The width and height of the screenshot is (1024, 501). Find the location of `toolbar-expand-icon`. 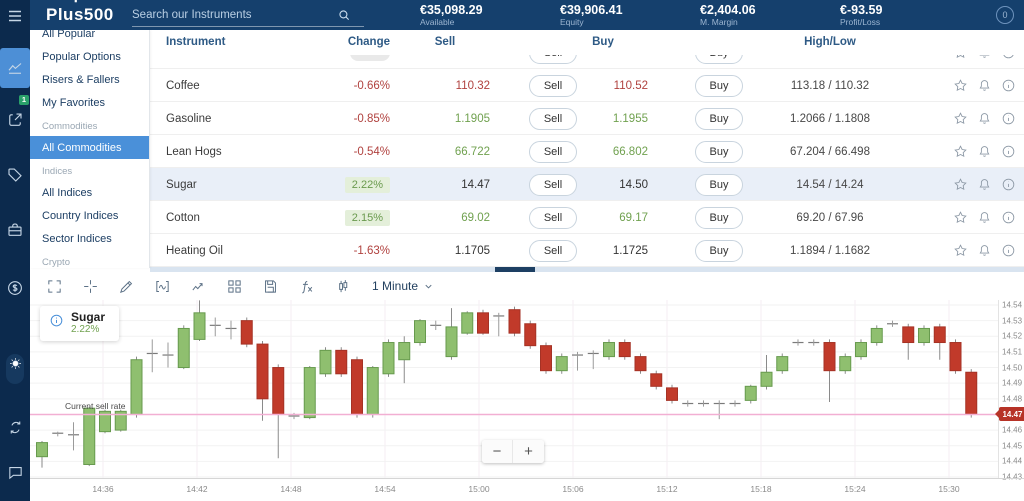

toolbar-expand-icon is located at coordinates (54, 286).